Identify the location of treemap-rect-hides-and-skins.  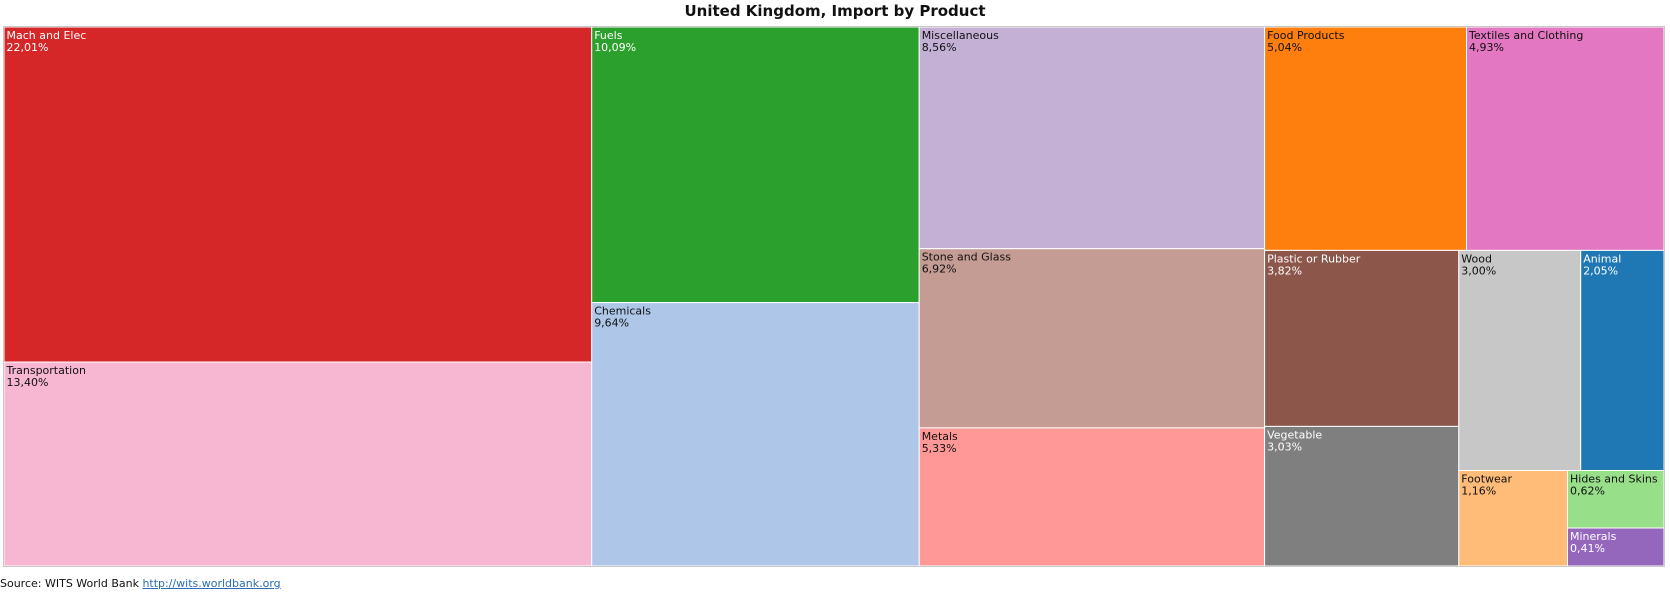
(1616, 499).